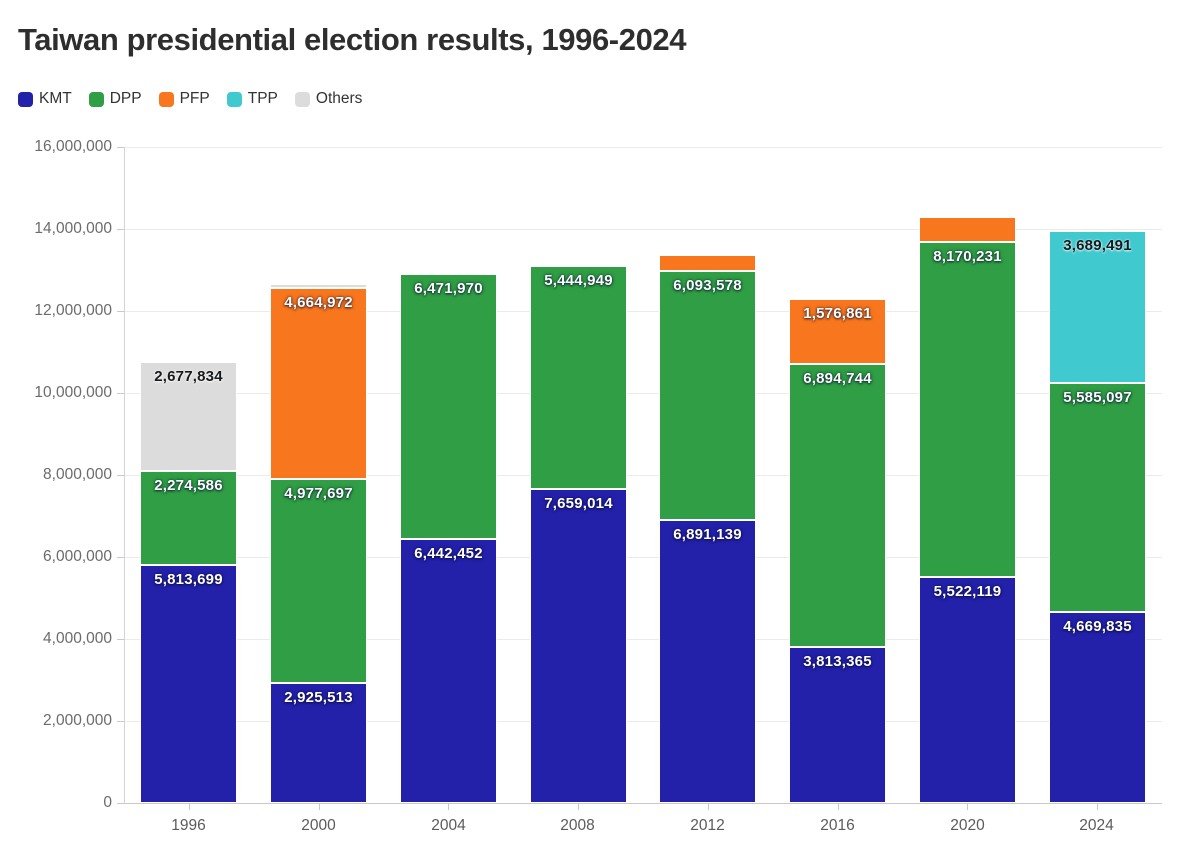 The height and width of the screenshot is (867, 1201). Describe the element at coordinates (188, 825) in the screenshot. I see `x-axis-tick-label: 1996` at that location.